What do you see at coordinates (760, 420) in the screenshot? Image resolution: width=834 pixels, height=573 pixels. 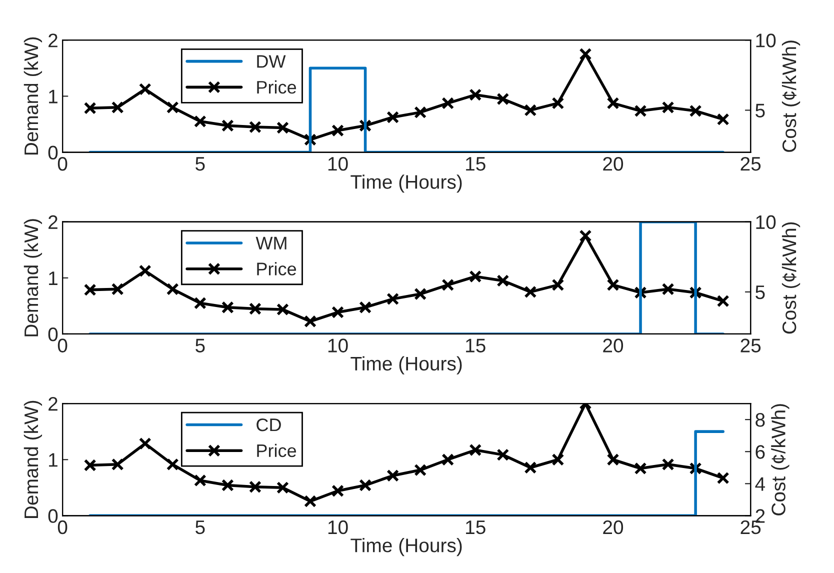 I see `y2-tick-label: 8` at bounding box center [760, 420].